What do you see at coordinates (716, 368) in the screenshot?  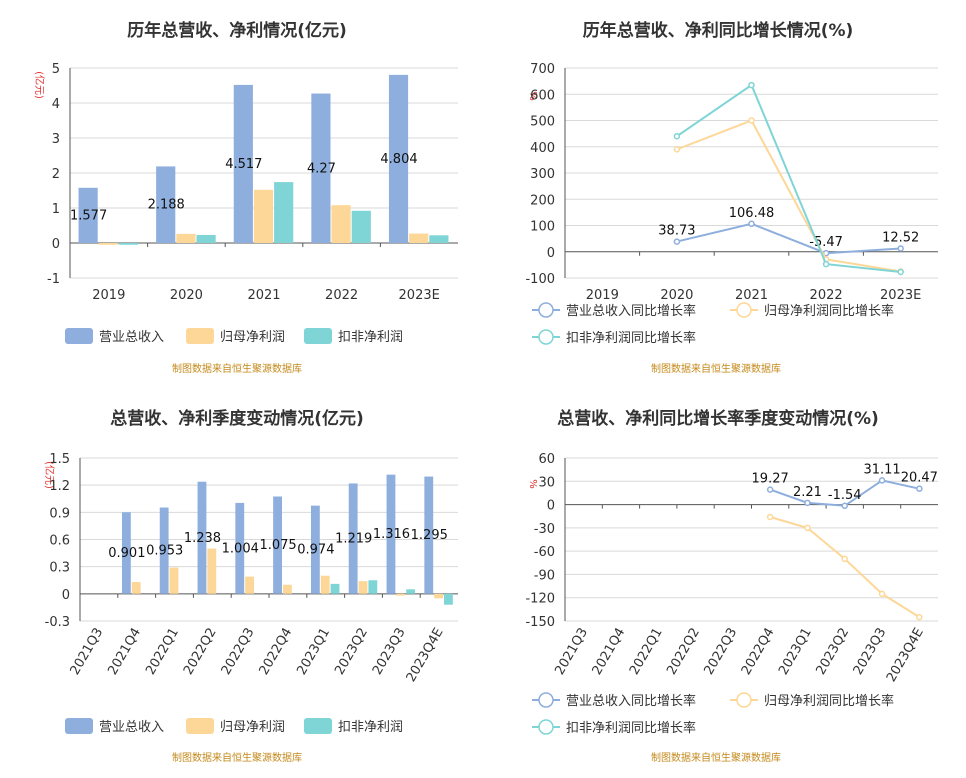 I see `source-note: 制图数据来自恒生聚源数据库` at bounding box center [716, 368].